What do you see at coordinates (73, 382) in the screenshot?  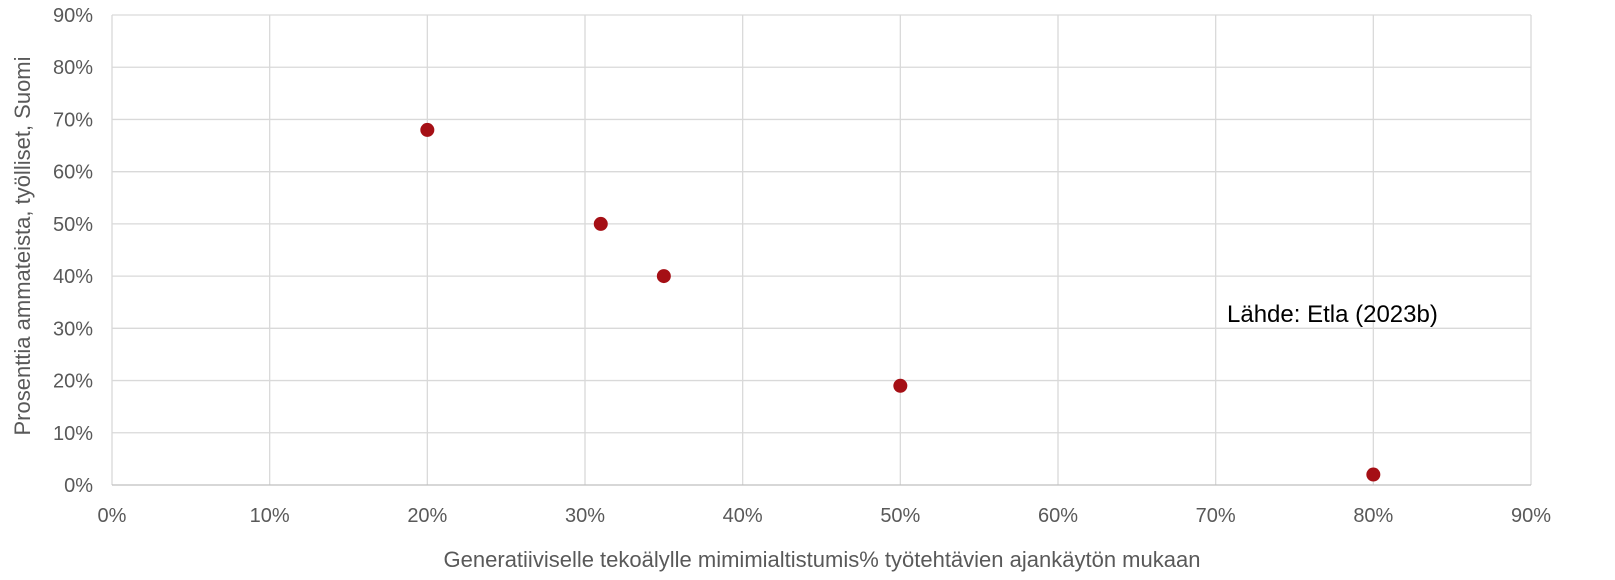 I see `y-tick-label: 20%` at bounding box center [73, 382].